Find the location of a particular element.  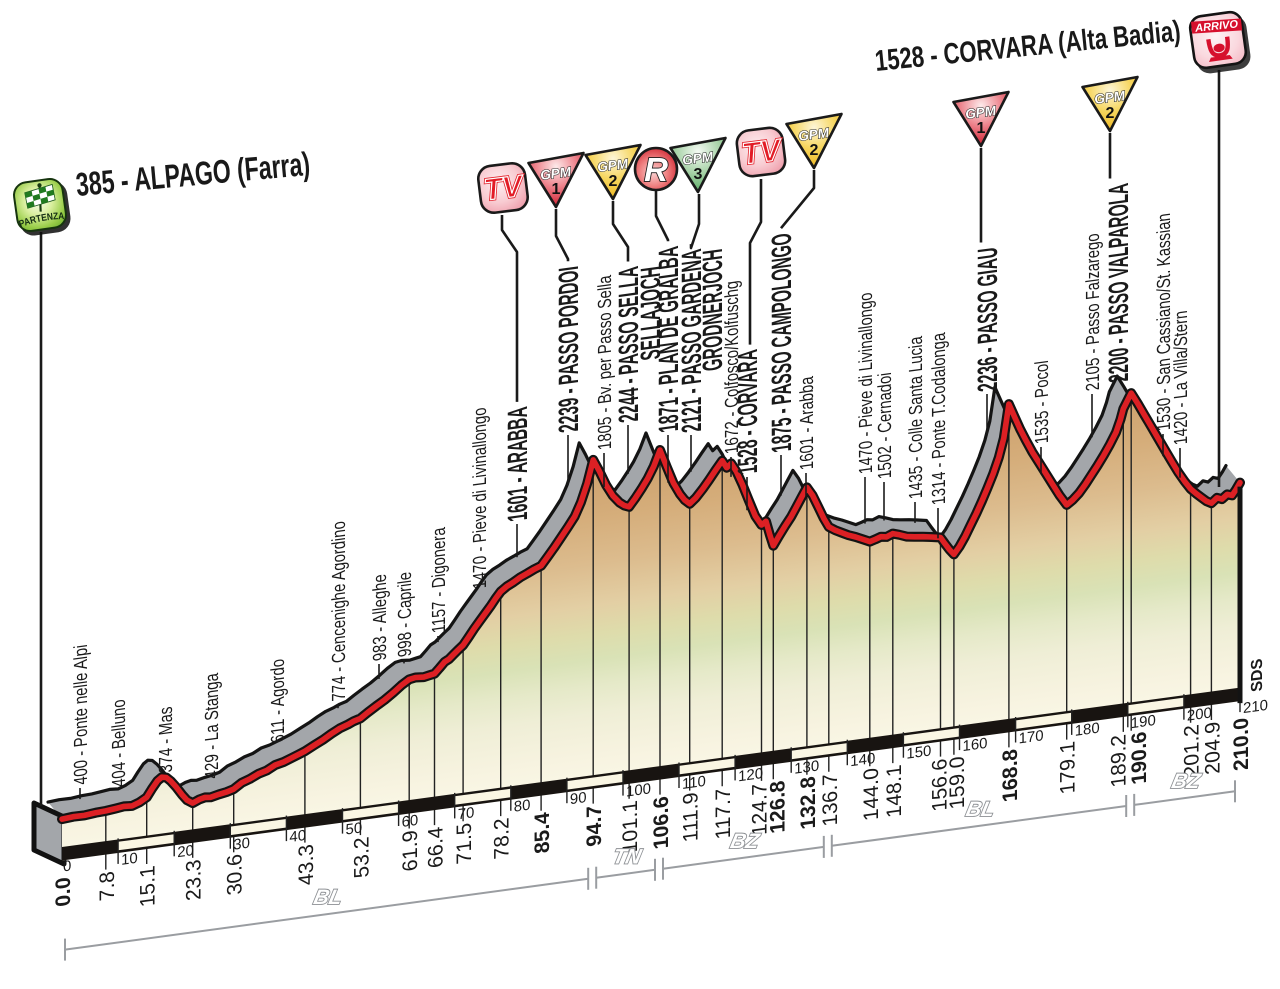

svg-text: 1871 - PLAN DE GRALBA is located at coordinates (668, 340).